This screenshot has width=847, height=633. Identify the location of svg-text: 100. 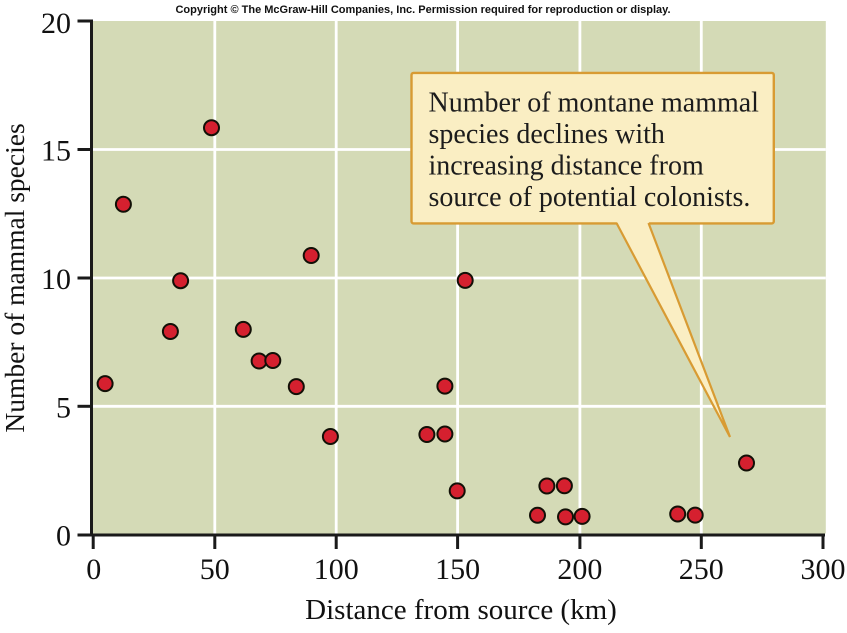
(336, 569).